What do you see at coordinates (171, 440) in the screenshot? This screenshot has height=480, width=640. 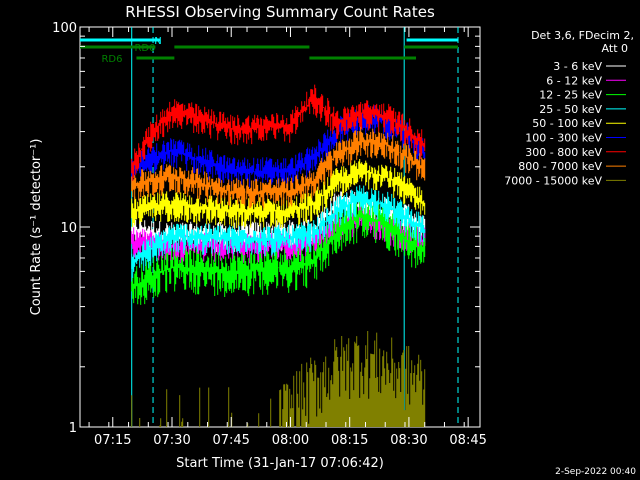 I see `x-tick-label: 07:30` at bounding box center [171, 440].